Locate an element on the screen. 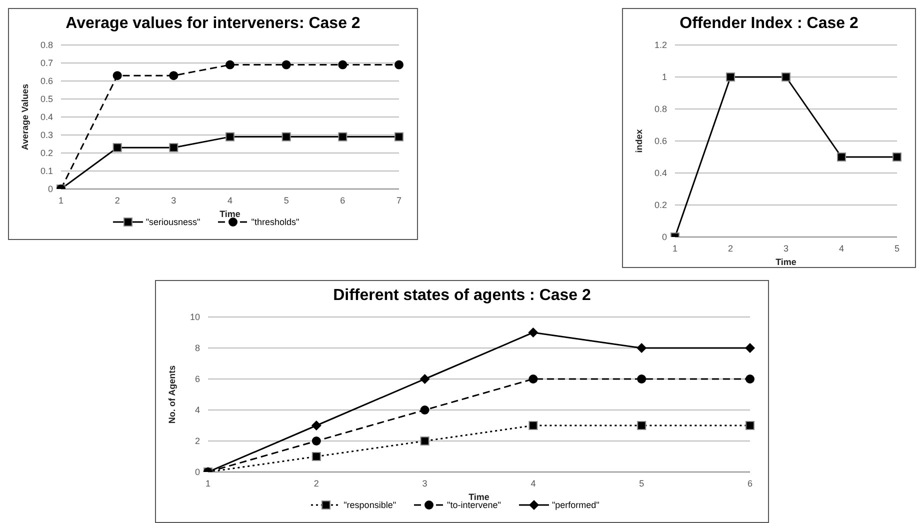 Image resolution: width=922 pixels, height=523 pixels. legend-label: "performed" is located at coordinates (575, 505).